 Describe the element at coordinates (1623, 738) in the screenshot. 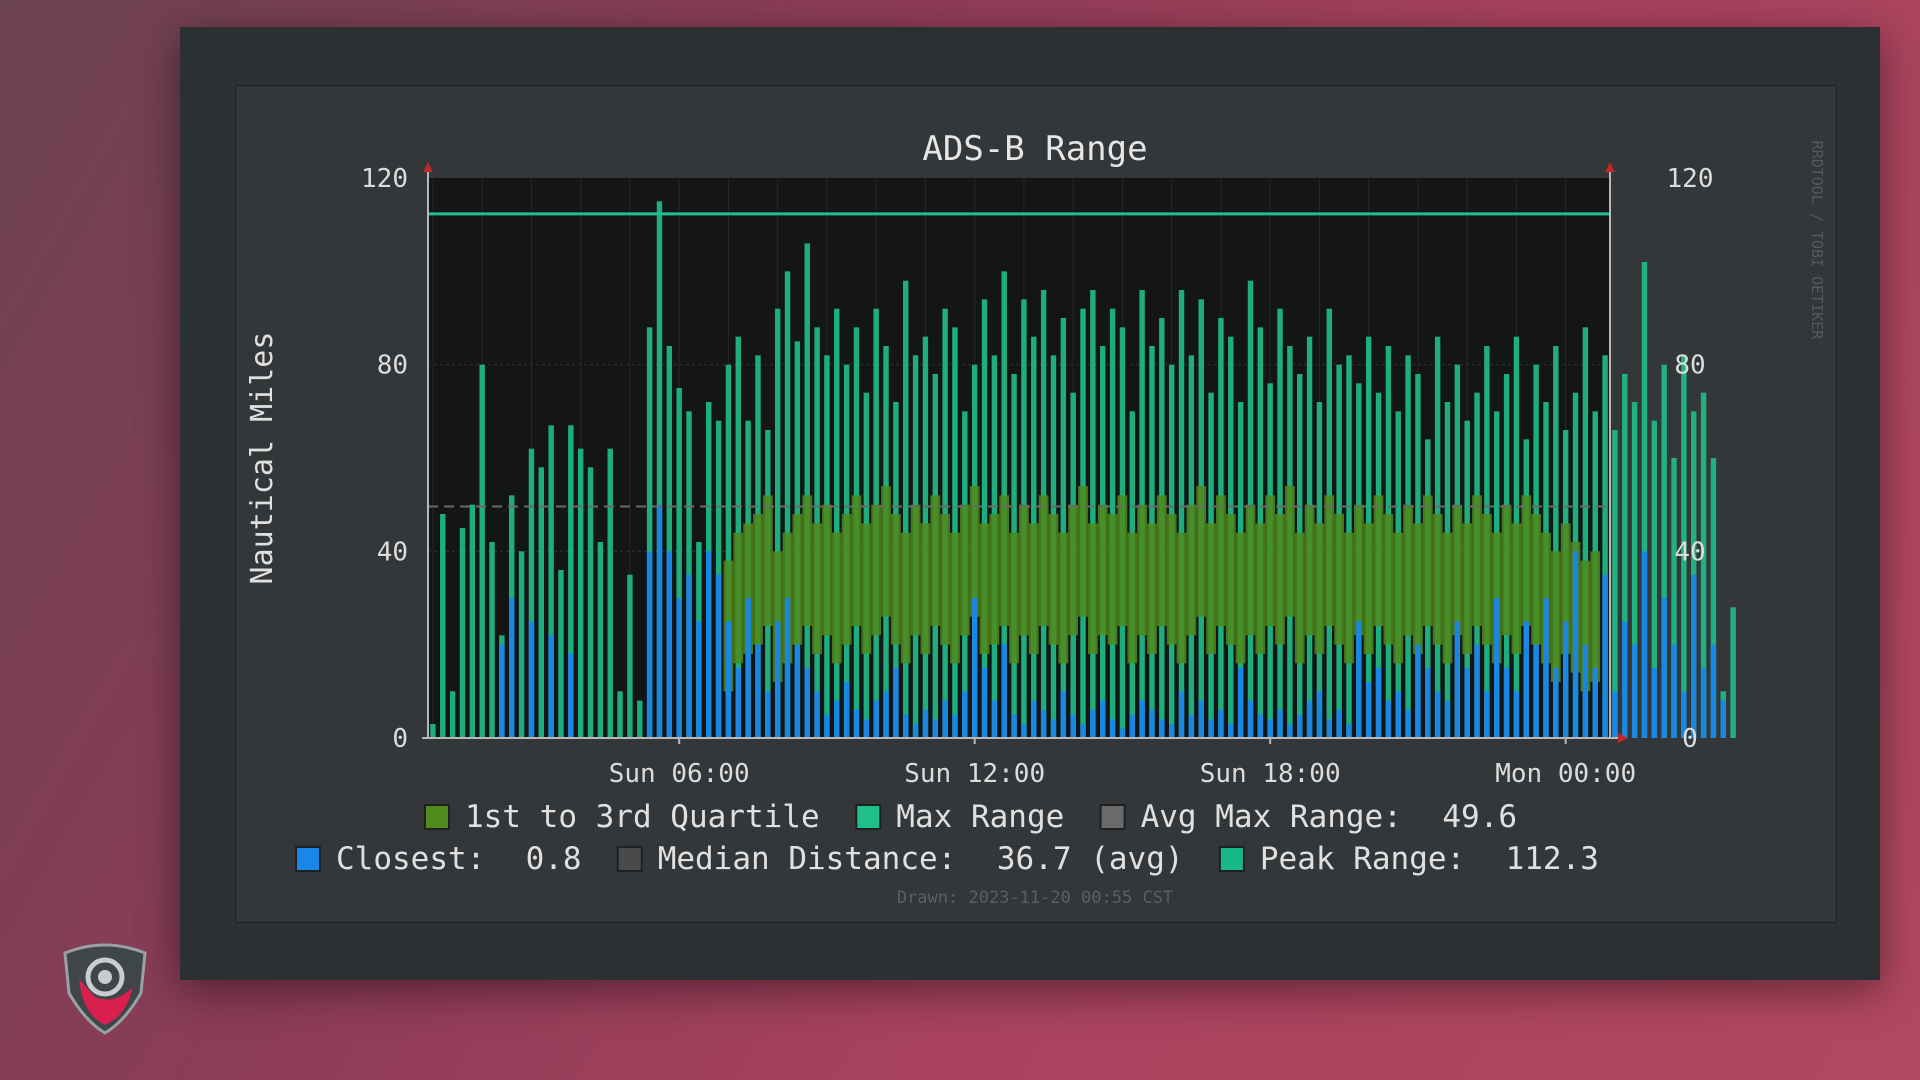

I see `x-axis-arrow-icon` at that location.